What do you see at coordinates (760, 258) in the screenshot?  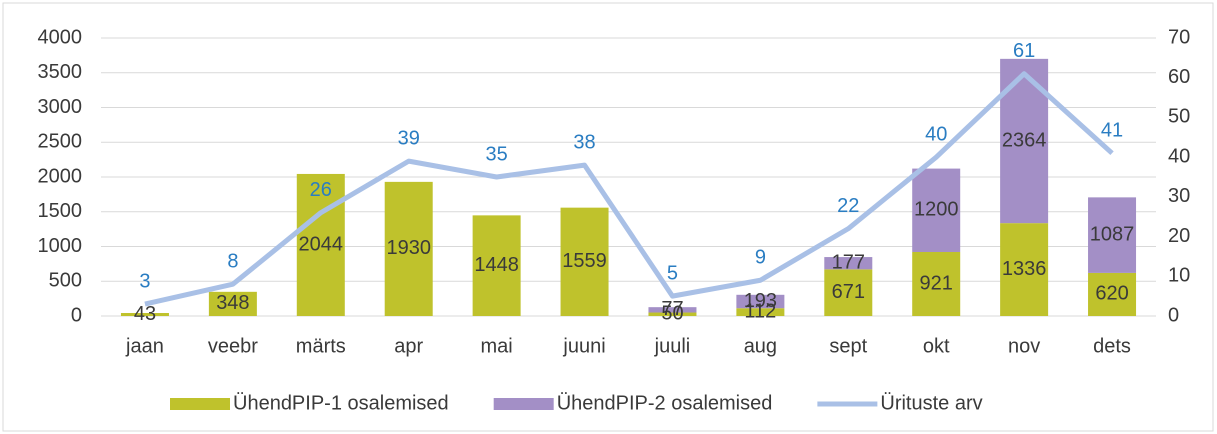 I see `line-value-label: 9` at bounding box center [760, 258].